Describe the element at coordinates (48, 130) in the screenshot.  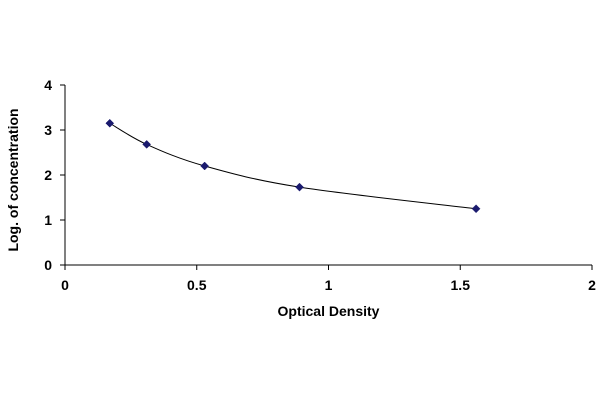
I see `y-tick-label: 3` at that location.